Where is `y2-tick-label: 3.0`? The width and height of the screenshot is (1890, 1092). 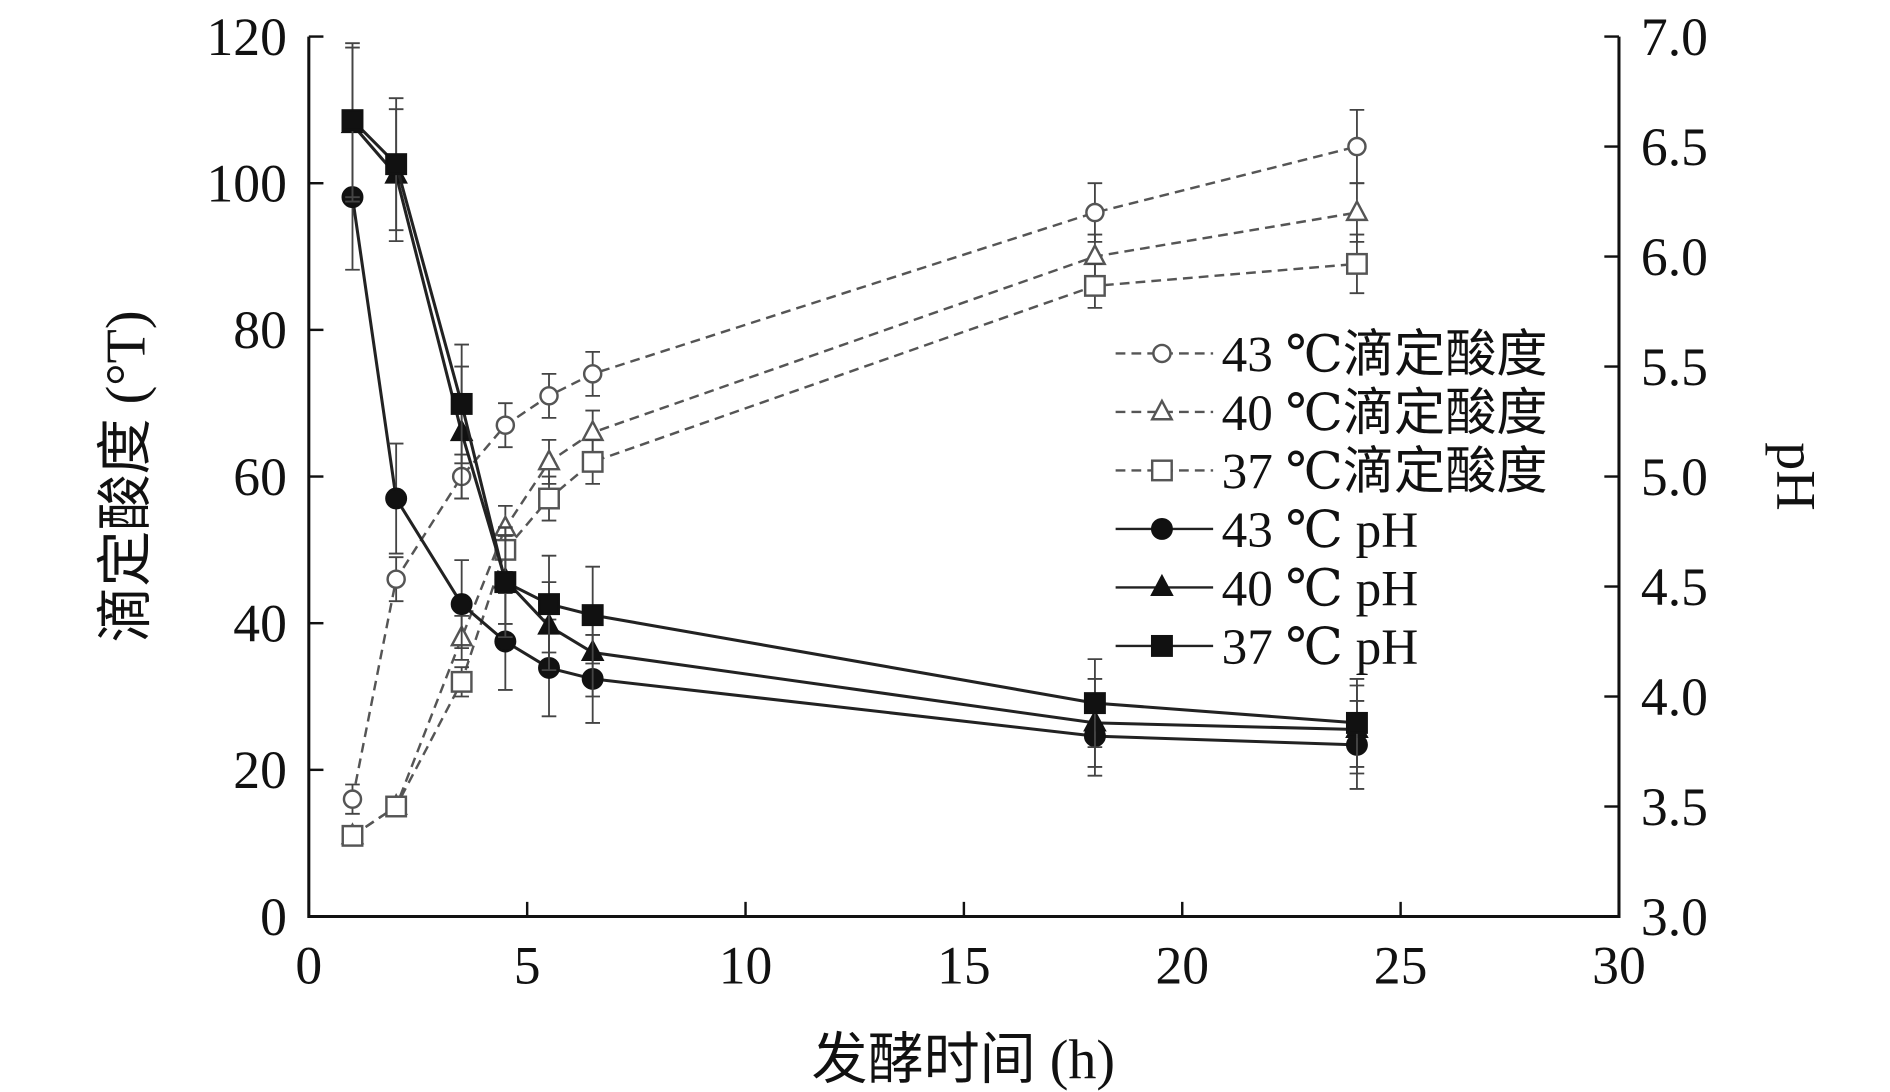
y2-tick-label: 3.0 is located at coordinates (1674, 917).